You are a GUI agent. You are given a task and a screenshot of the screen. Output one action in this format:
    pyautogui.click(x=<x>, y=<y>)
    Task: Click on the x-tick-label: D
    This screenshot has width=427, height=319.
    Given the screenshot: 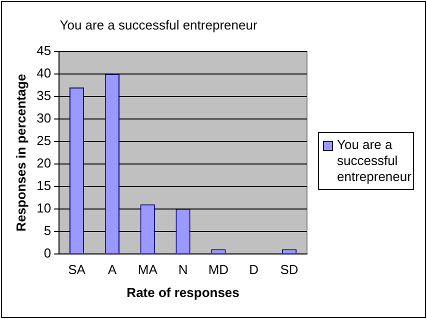 What is the action you would take?
    pyautogui.click(x=254, y=270)
    